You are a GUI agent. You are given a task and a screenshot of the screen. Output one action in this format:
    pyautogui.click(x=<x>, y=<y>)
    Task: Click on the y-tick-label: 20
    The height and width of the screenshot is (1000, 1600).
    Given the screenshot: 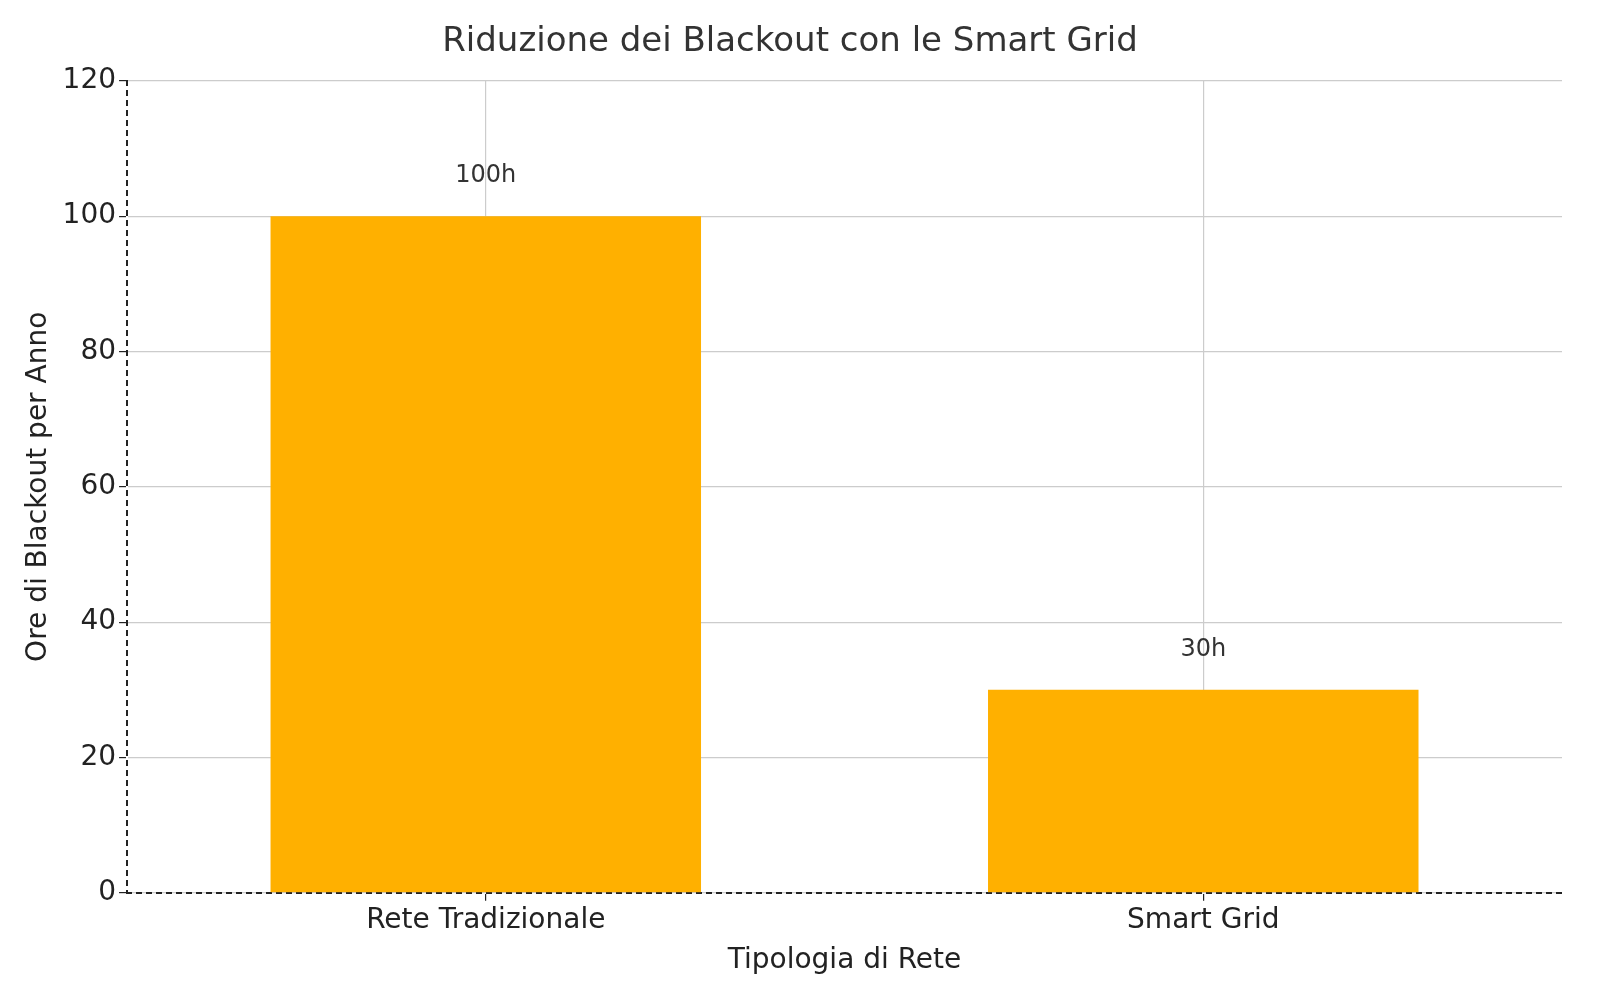 What is the action you would take?
    pyautogui.click(x=98, y=755)
    